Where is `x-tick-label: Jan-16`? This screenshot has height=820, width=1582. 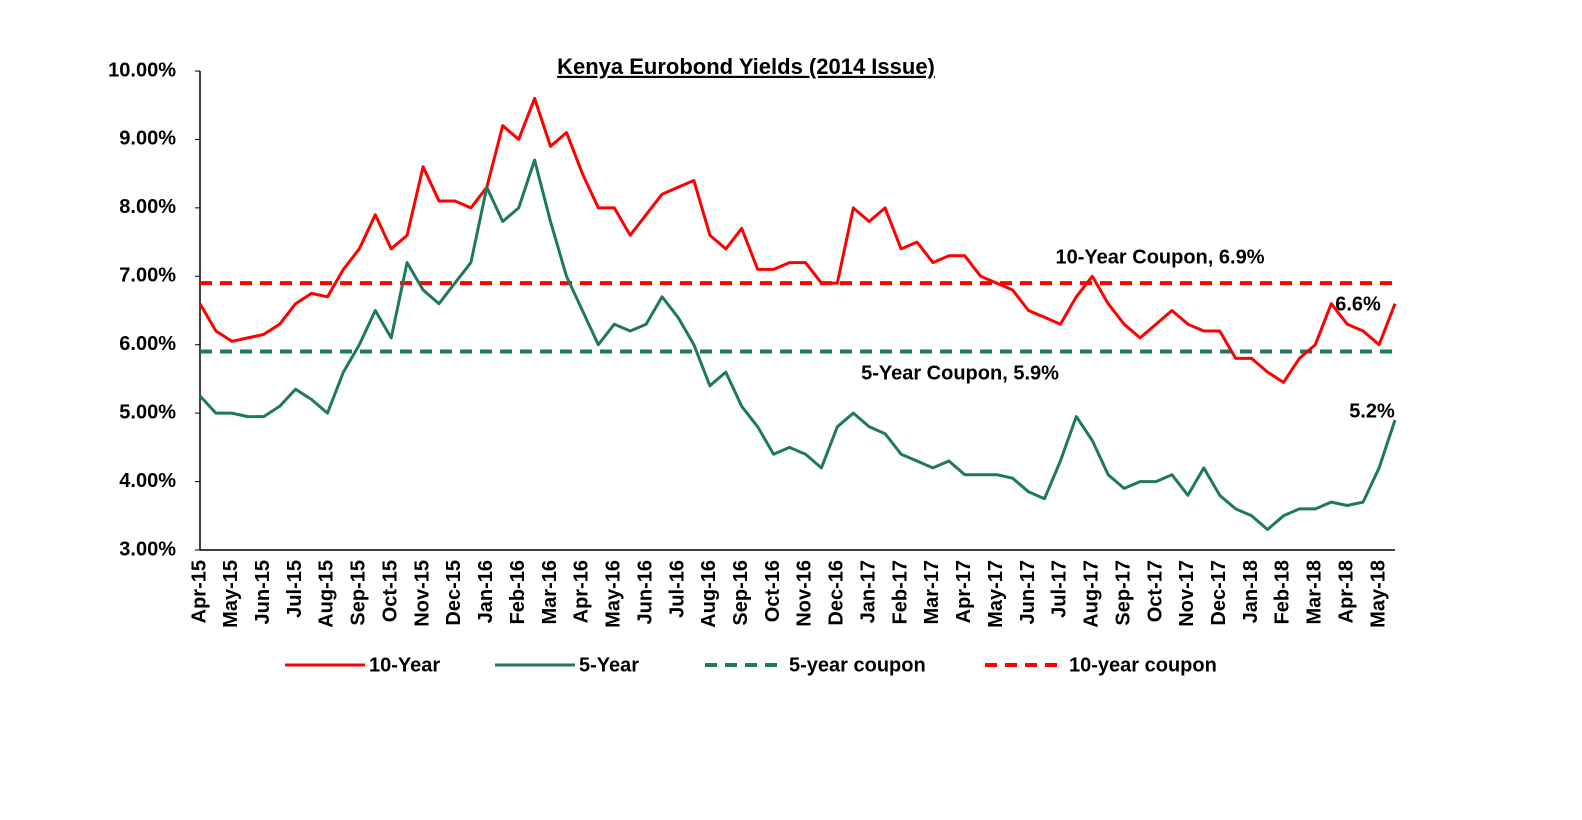 x-tick-label: Jan-16 is located at coordinates (486, 591).